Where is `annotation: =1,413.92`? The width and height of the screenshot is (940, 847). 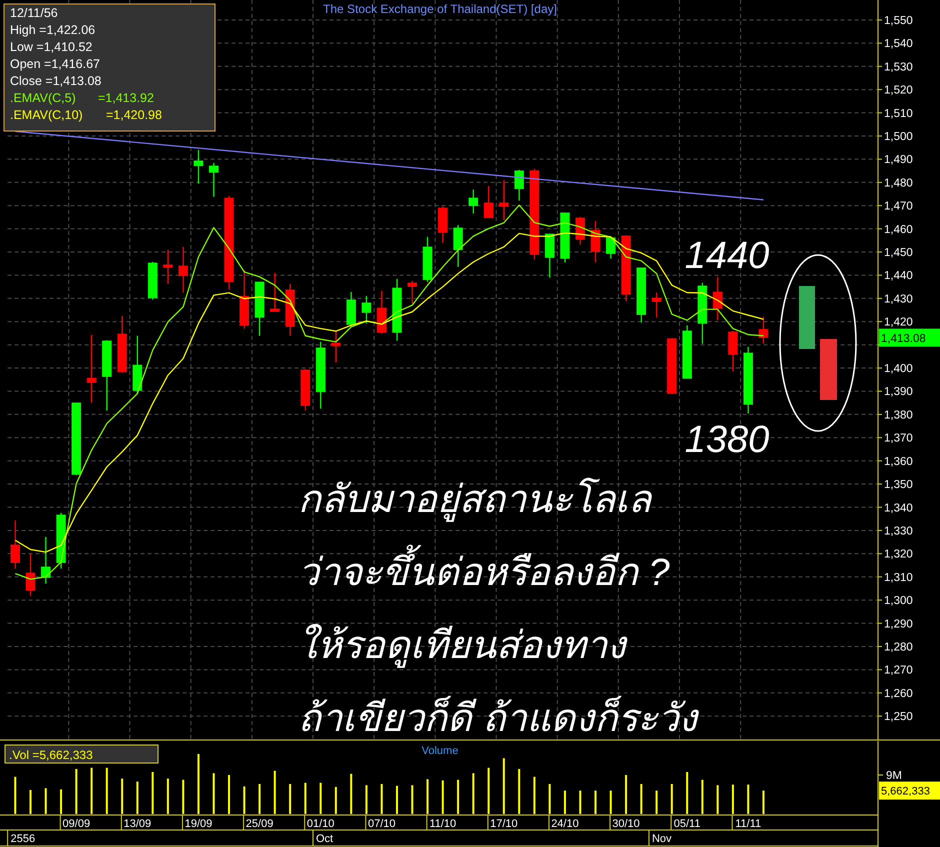
annotation: =1,413.92 is located at coordinates (126, 98).